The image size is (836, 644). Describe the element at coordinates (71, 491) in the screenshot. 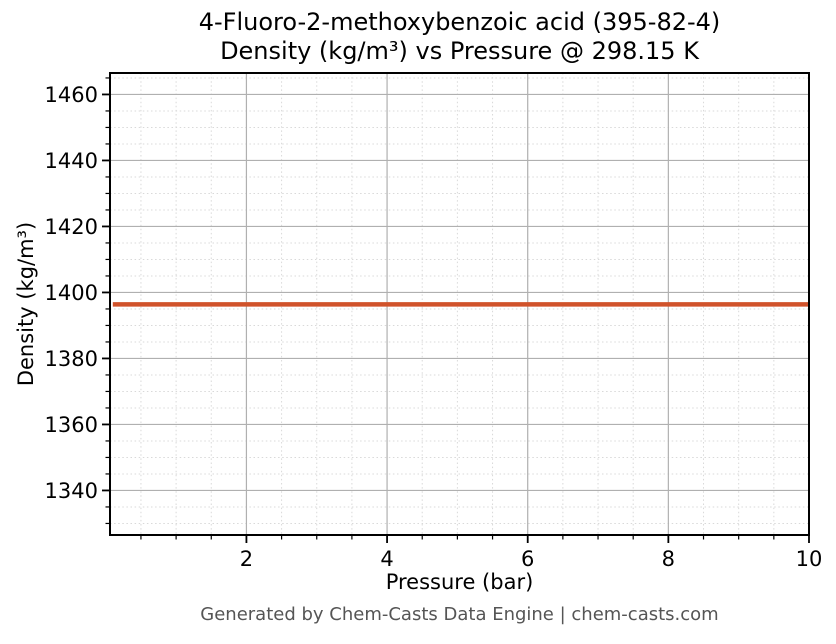

I see `y-tick-label: 1340` at that location.